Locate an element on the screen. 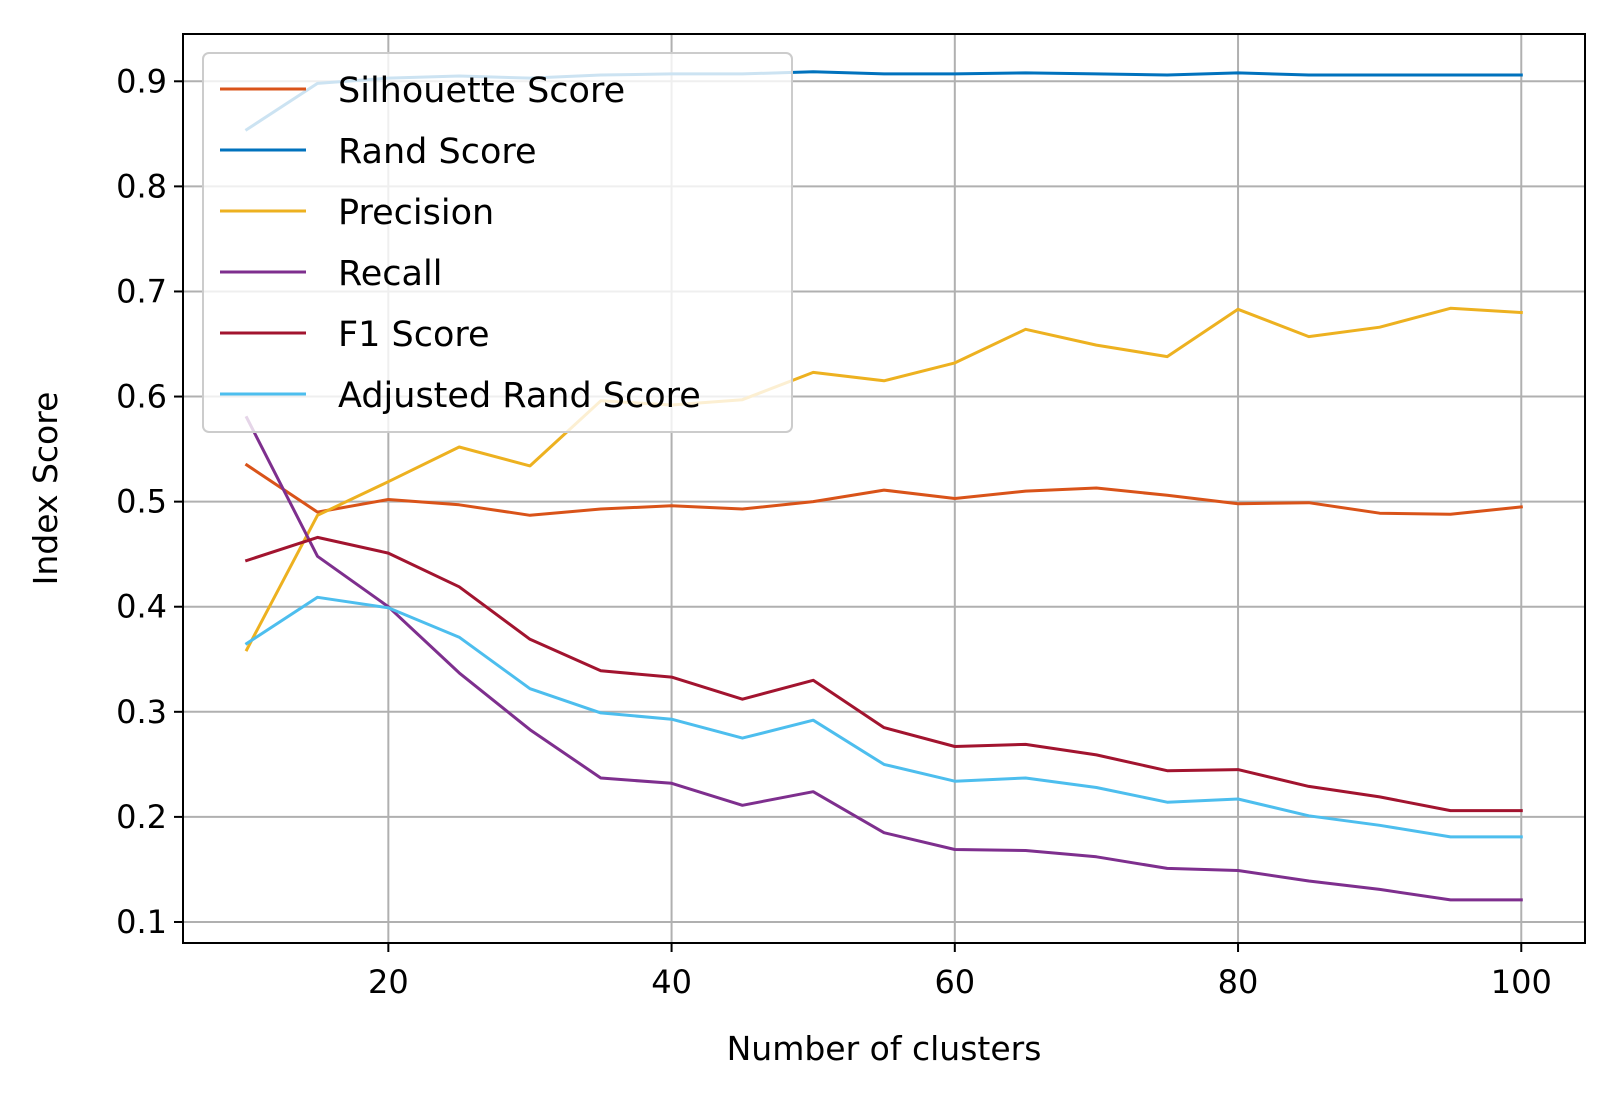 This screenshot has width=1610, height=1095. legend-label: Recall is located at coordinates (390, 274).